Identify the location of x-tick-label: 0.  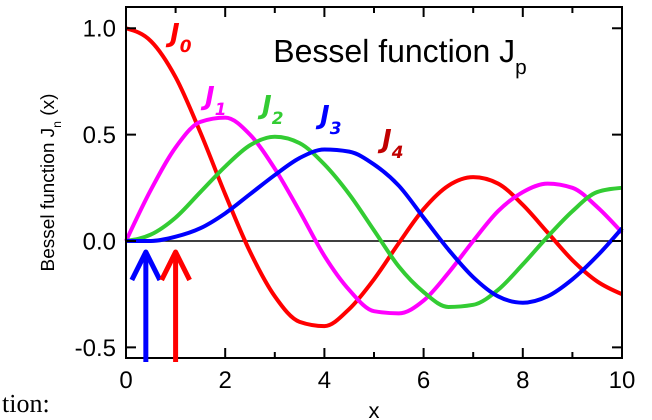
(126, 380).